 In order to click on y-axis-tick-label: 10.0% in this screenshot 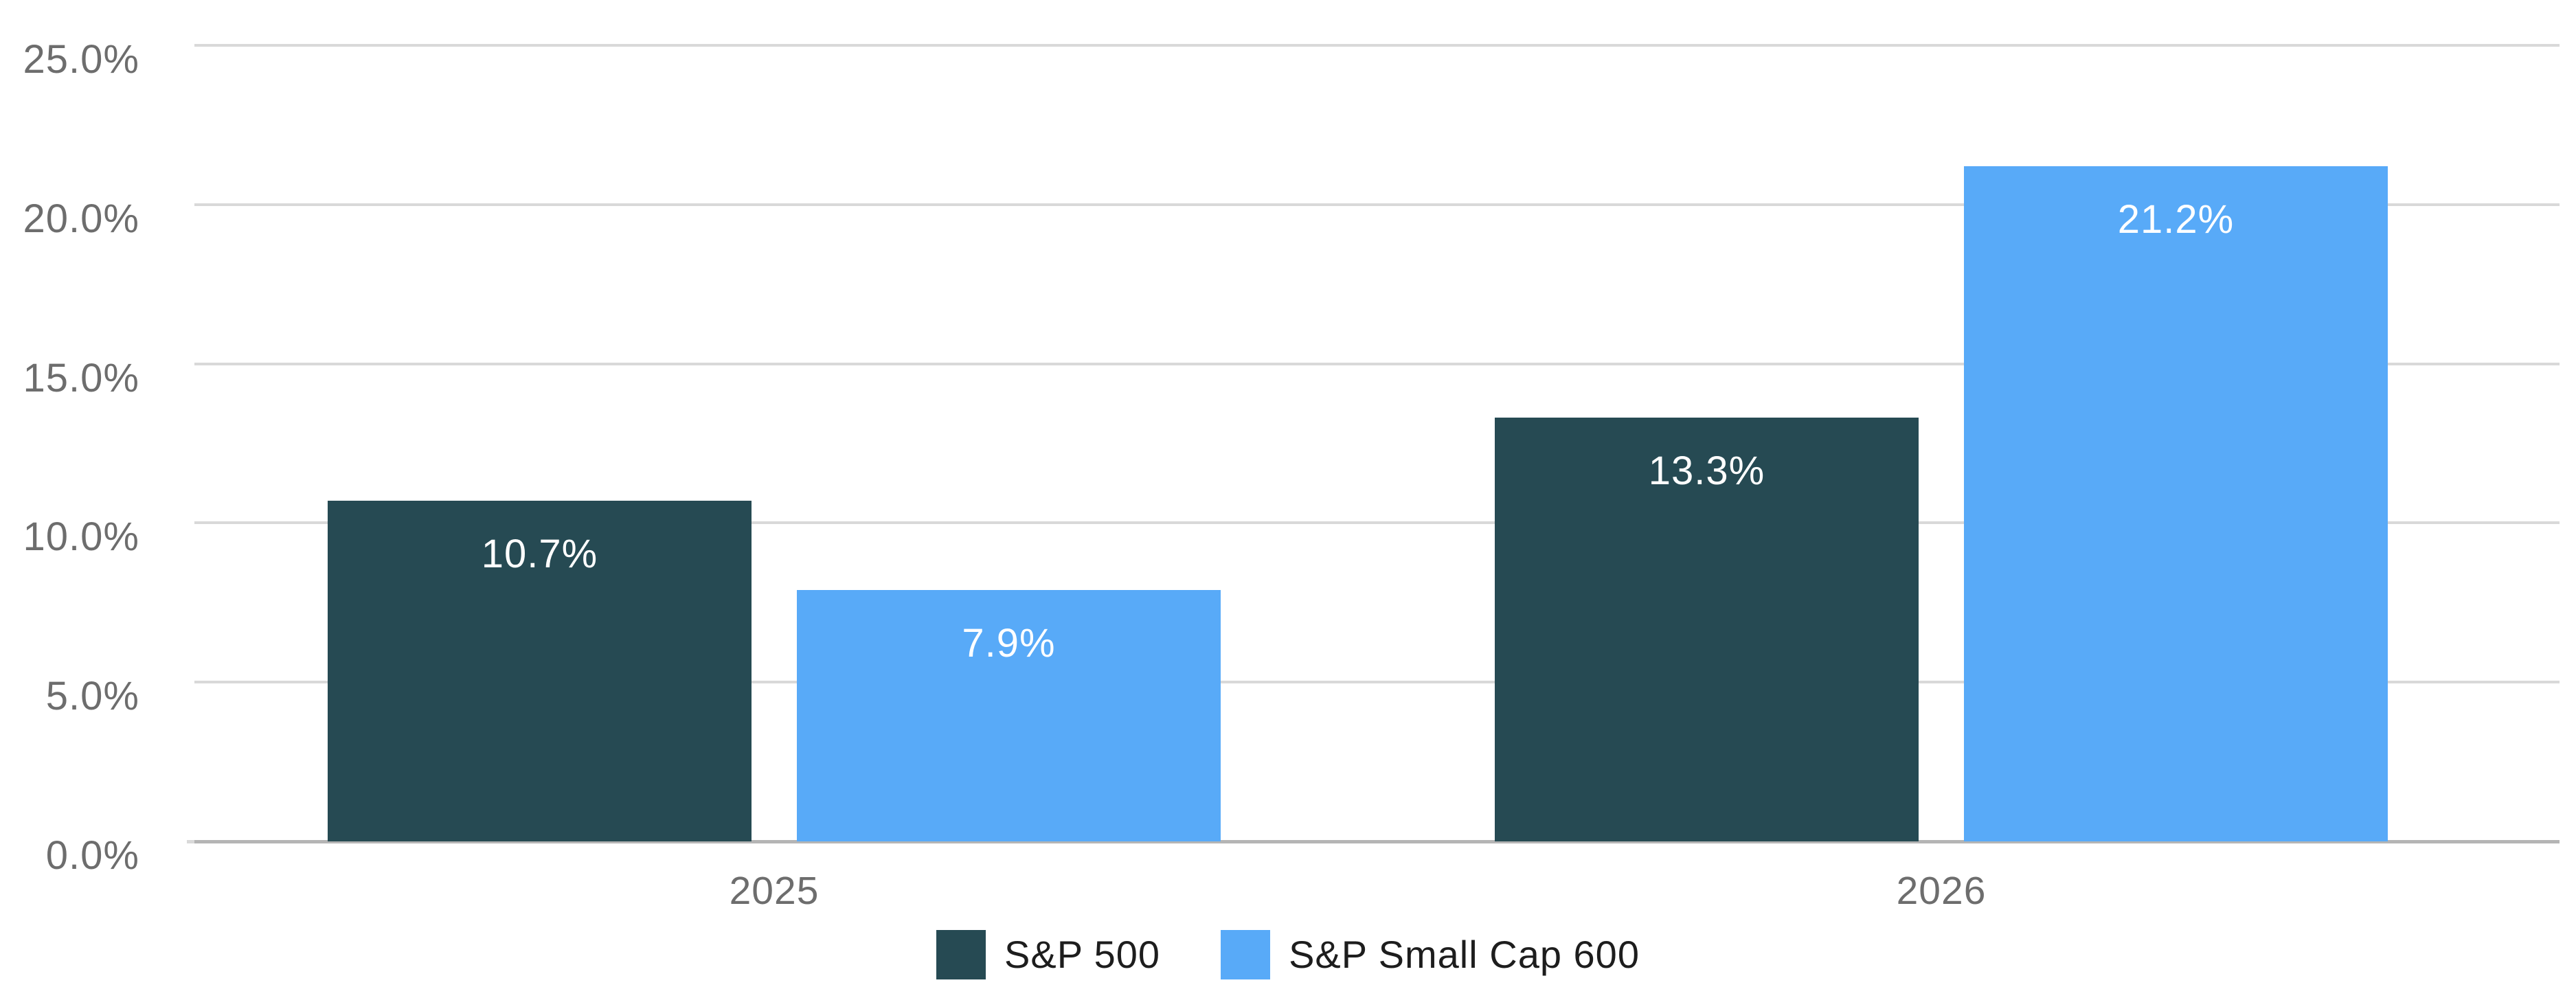, I will do `click(81, 537)`.